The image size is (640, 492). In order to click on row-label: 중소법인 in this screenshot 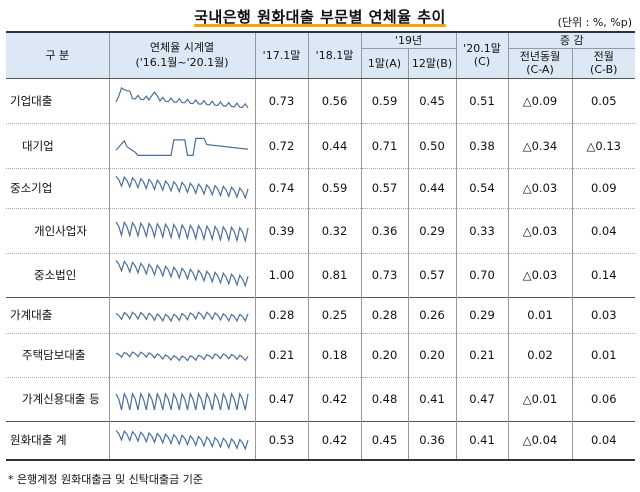, I will do `click(55, 275)`.